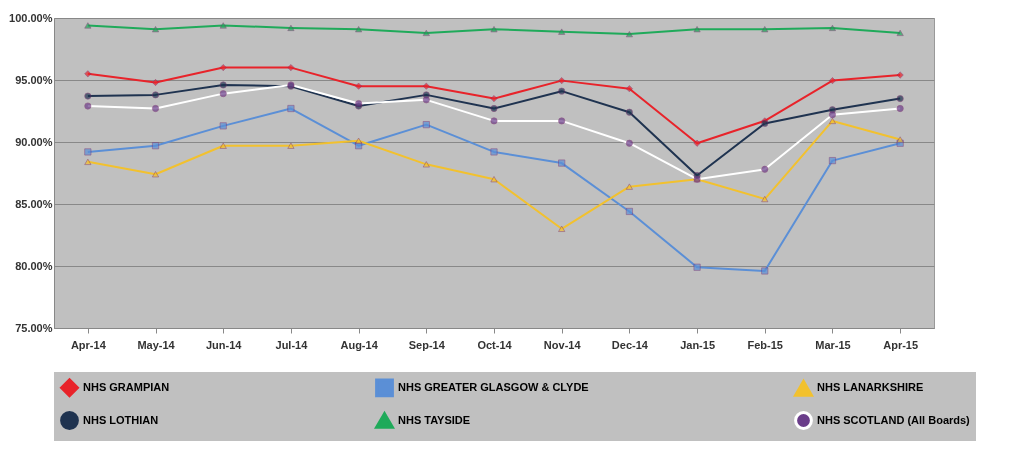 The width and height of the screenshot is (1036, 460). What do you see at coordinates (31, 17) in the screenshot?
I see `y-tick-label: 100.00%` at bounding box center [31, 17].